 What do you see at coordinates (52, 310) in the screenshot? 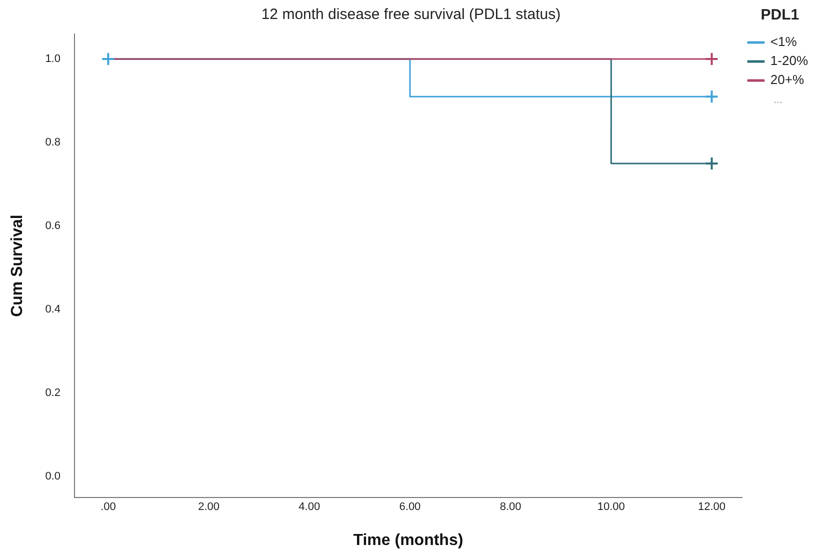
I see `y-tick-label: 0.4` at bounding box center [52, 310].